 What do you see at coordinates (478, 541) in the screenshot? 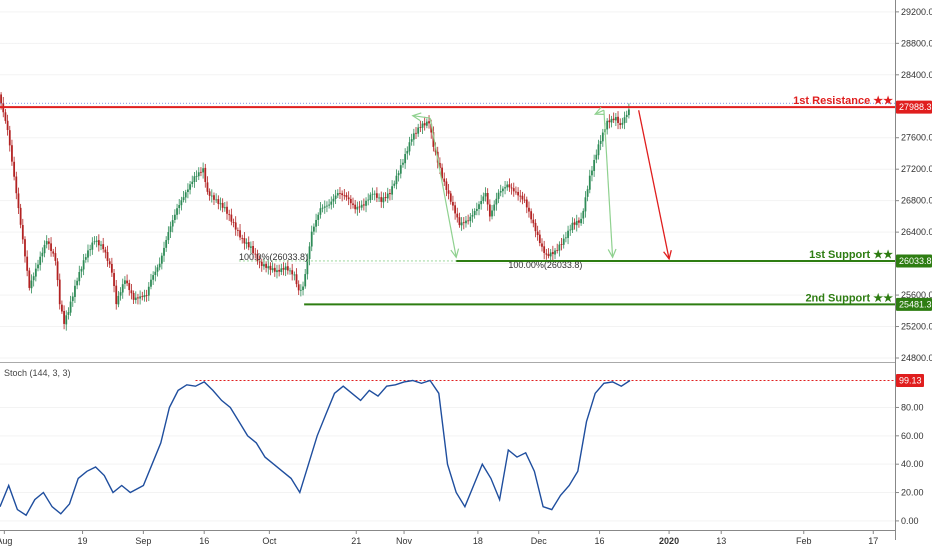
I see `time-axis-label: 18` at bounding box center [478, 541].